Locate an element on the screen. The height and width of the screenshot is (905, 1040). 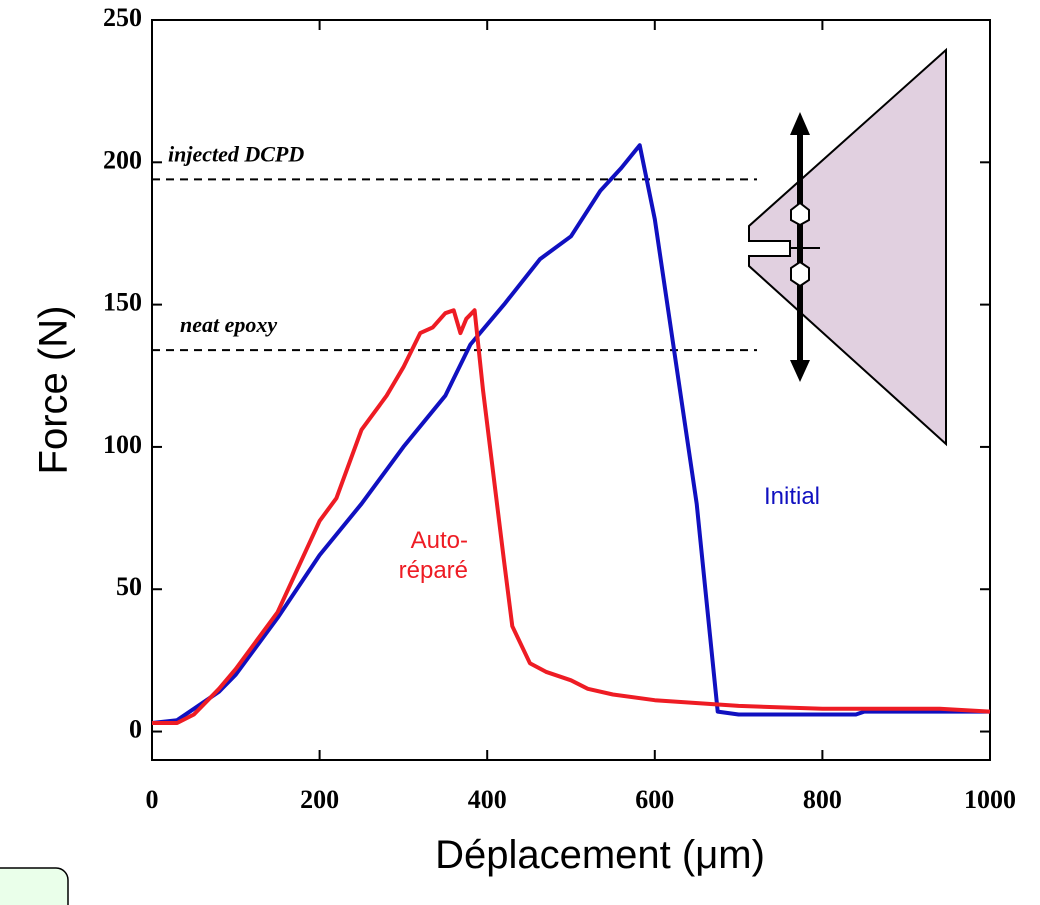
y-tick-label: 200 is located at coordinates (122, 159).